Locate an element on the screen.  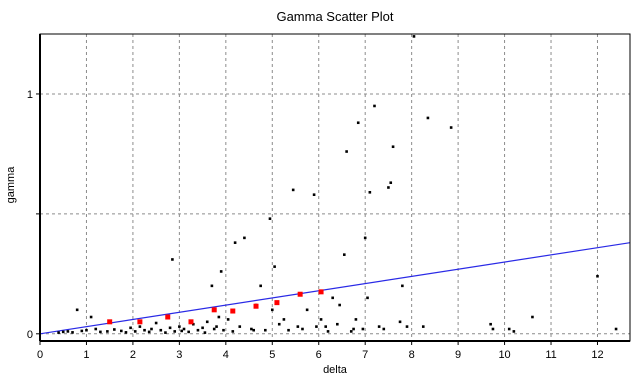
x-tick-label: 5 is located at coordinates (272, 355).